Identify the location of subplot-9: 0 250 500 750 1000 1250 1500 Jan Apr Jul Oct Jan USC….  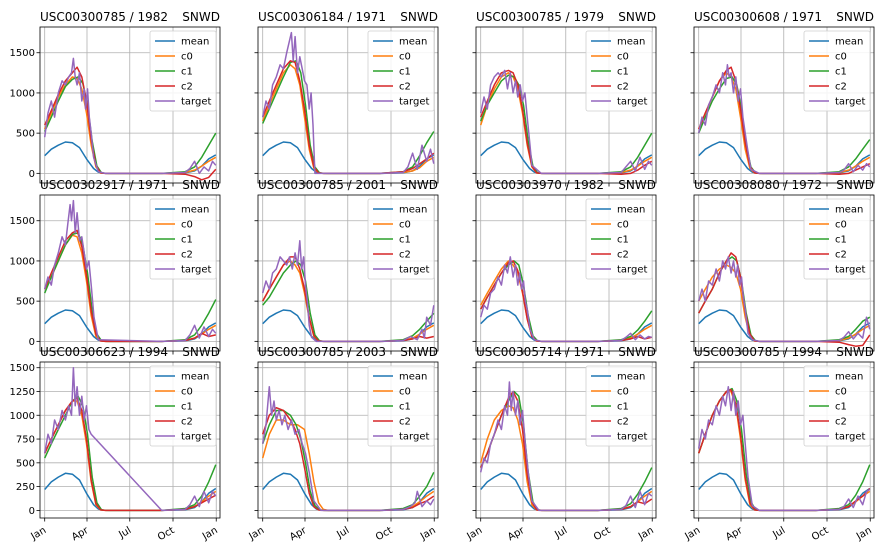
(115, 444).